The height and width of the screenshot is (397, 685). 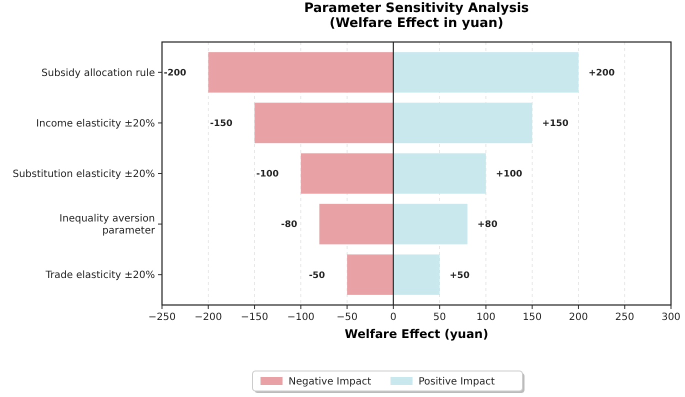 I want to click on data-label: -80, so click(x=289, y=225).